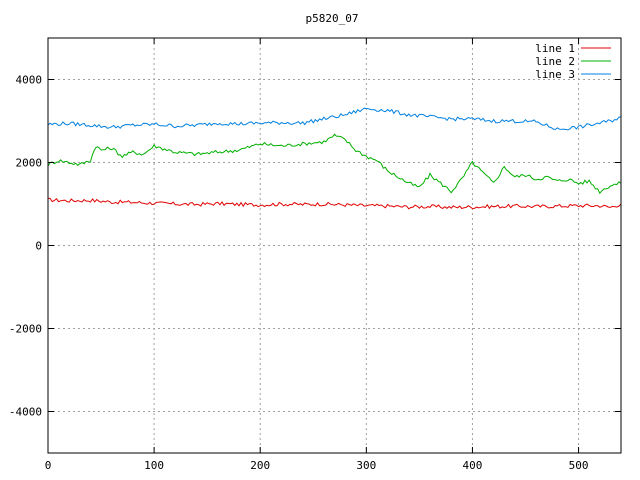 The width and height of the screenshot is (640, 480). What do you see at coordinates (473, 465) in the screenshot?
I see `x-tick-label: 400` at bounding box center [473, 465].